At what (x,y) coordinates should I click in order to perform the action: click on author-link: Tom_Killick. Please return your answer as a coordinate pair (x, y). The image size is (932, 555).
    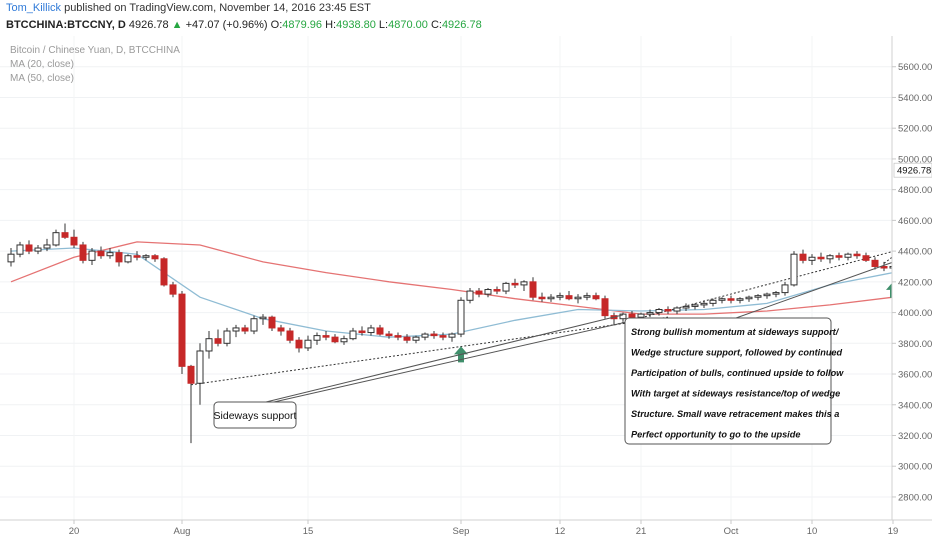
    Looking at the image, I should click on (34, 8).